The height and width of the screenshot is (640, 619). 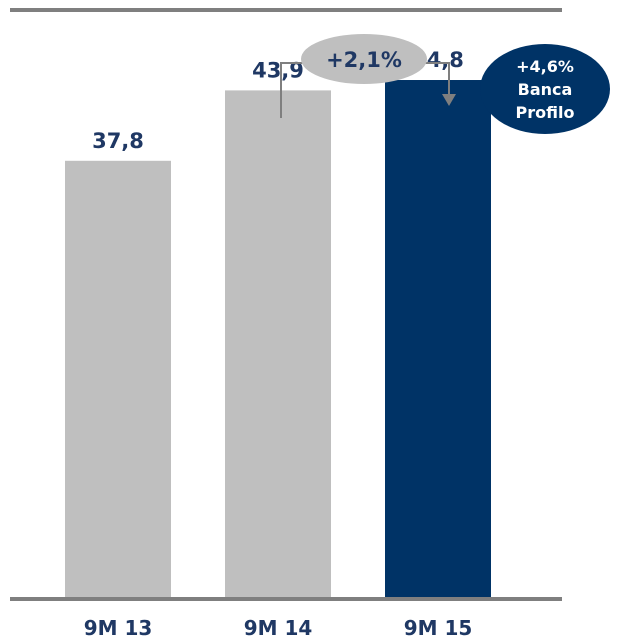 What do you see at coordinates (545, 66) in the screenshot?
I see `badge-line-growth: +4,6%` at bounding box center [545, 66].